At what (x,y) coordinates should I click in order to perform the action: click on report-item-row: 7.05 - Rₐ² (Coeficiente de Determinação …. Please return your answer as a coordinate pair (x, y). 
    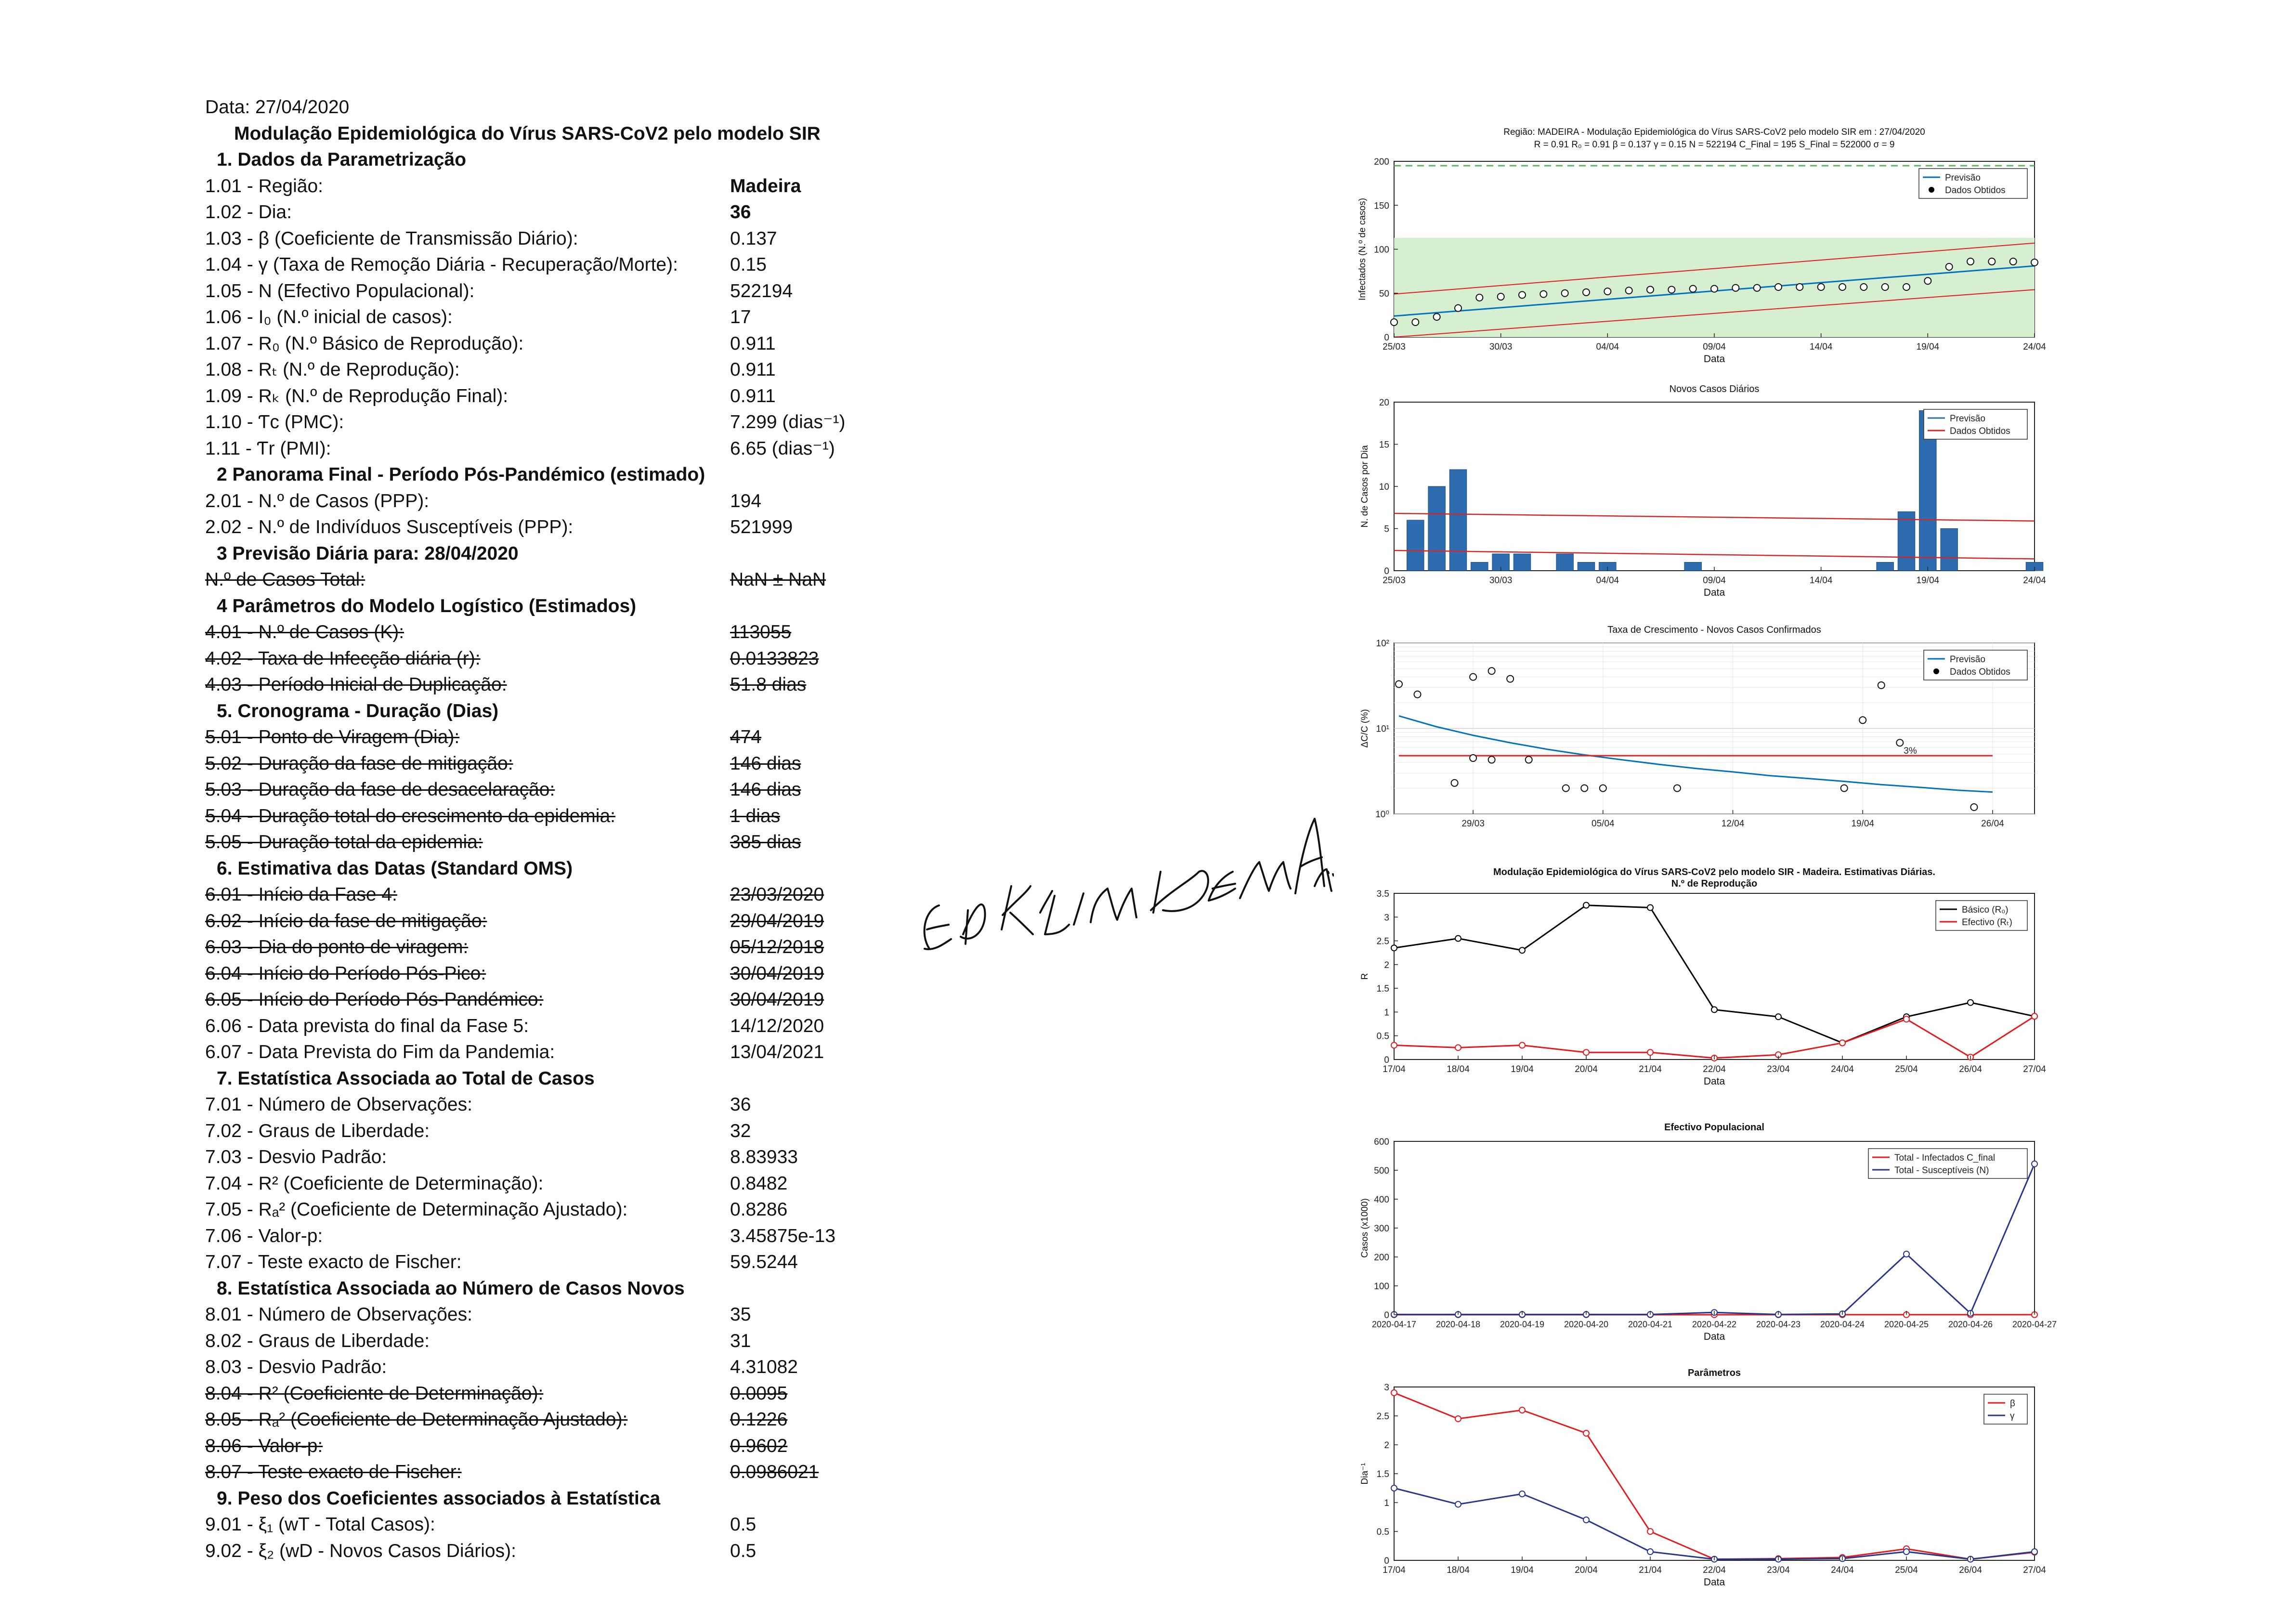
    Looking at the image, I should click on (542, 1210).